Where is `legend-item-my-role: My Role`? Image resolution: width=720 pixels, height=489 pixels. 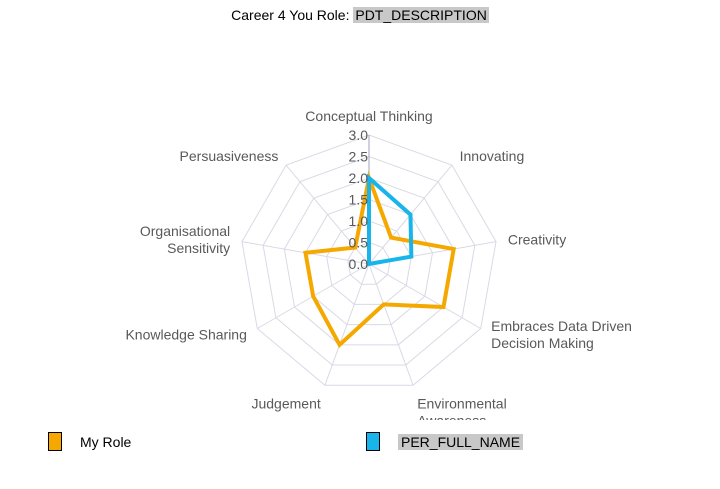 legend-item-my-role: My Role is located at coordinates (89, 441).